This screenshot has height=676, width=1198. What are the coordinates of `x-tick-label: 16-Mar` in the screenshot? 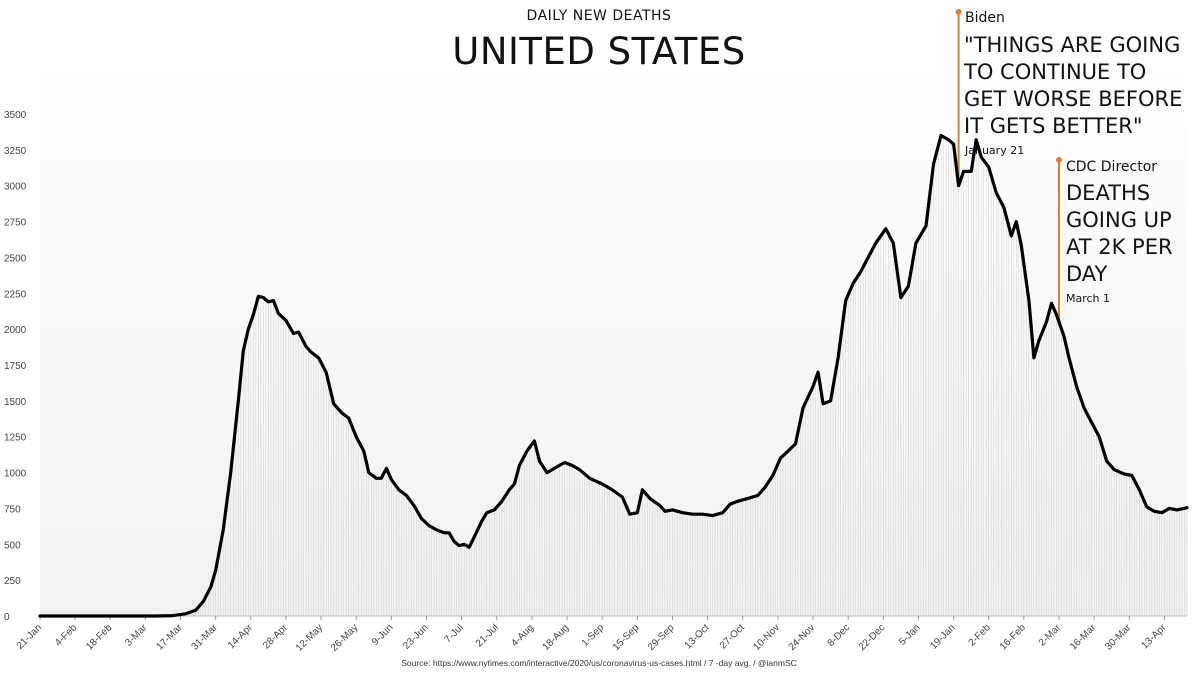 It's located at (1083, 637).